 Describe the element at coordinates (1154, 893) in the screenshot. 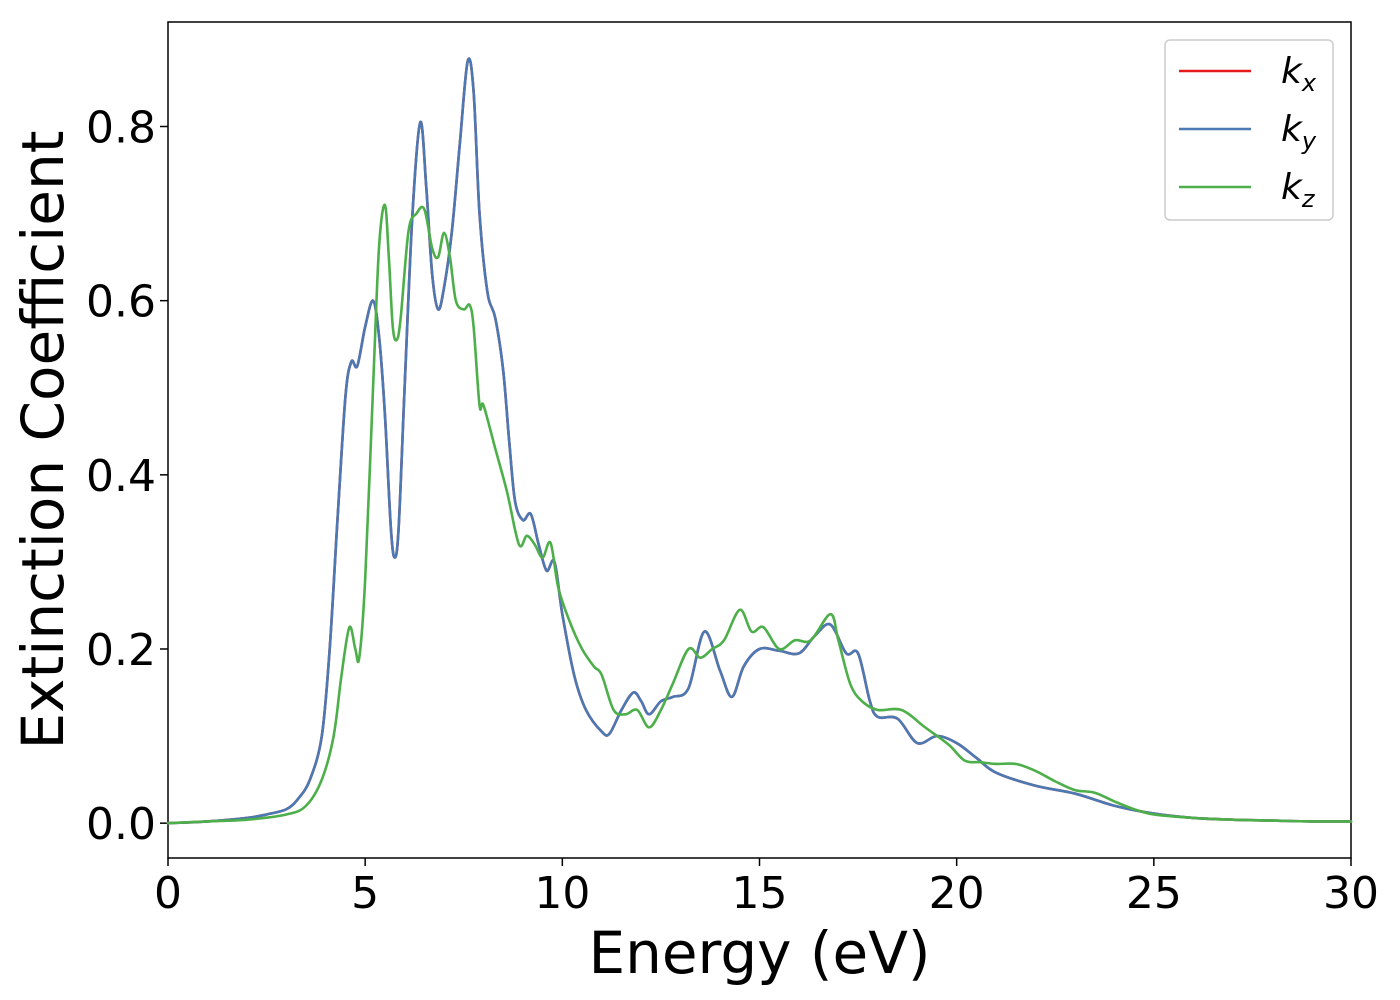

I see `x-tick-label: 25` at that location.